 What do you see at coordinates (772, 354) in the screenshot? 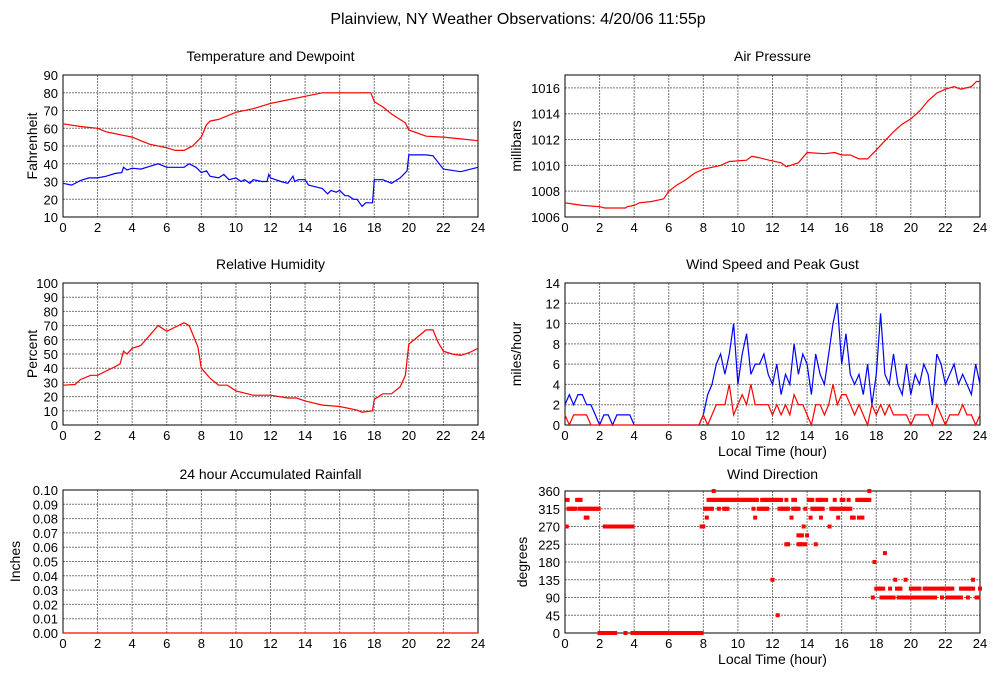
I see `wind-plot-frame` at bounding box center [772, 354].